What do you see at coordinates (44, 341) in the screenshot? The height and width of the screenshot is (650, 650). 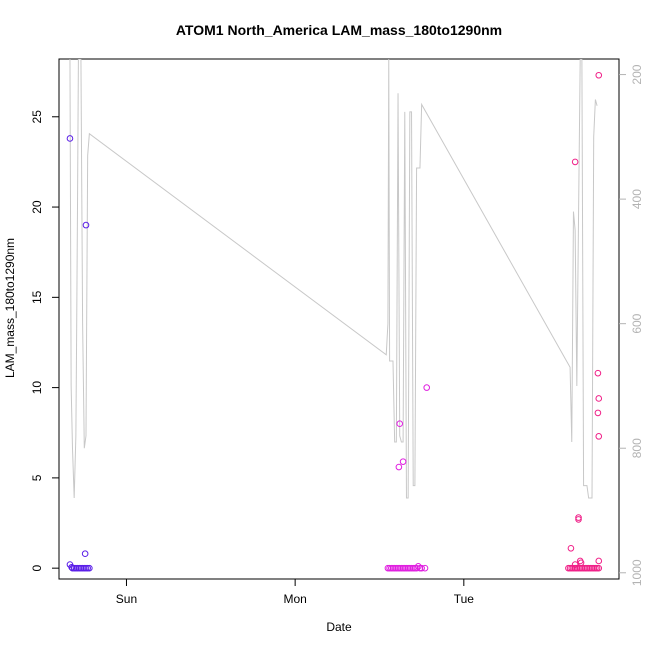 I see `y-axis-left: 0 5 10 15 20 25` at bounding box center [44, 341].